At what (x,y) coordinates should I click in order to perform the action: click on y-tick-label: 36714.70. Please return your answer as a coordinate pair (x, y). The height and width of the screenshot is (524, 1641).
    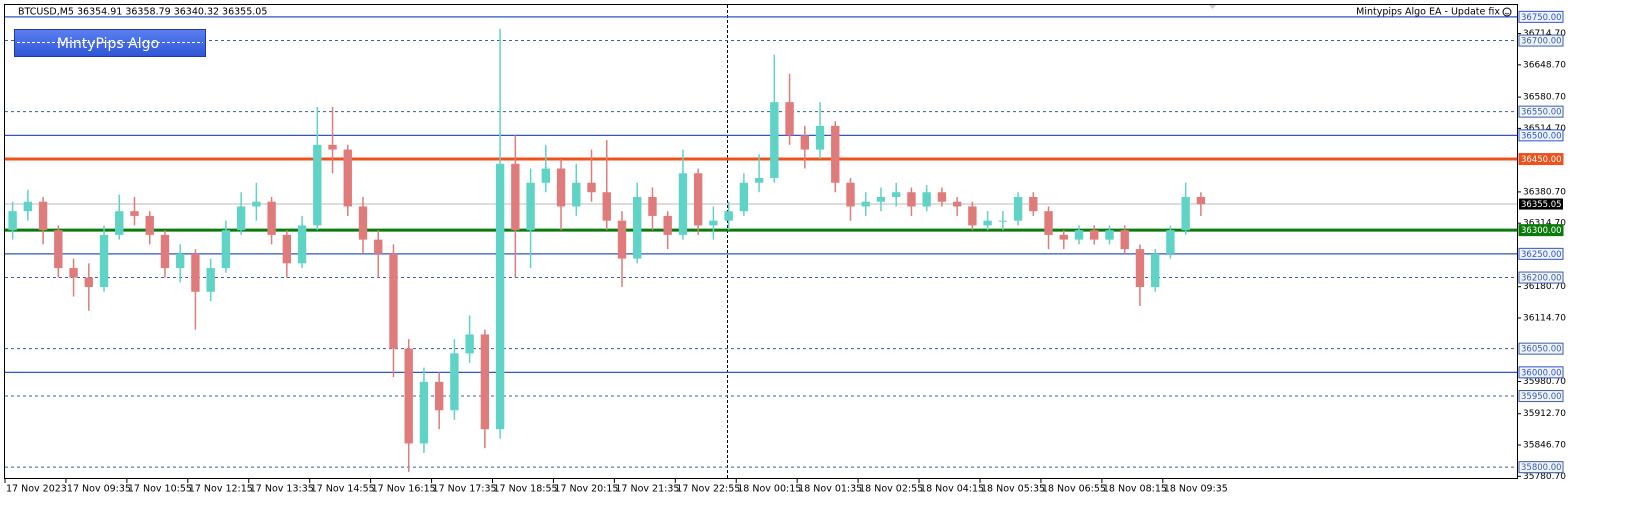
    Looking at the image, I should click on (1544, 34).